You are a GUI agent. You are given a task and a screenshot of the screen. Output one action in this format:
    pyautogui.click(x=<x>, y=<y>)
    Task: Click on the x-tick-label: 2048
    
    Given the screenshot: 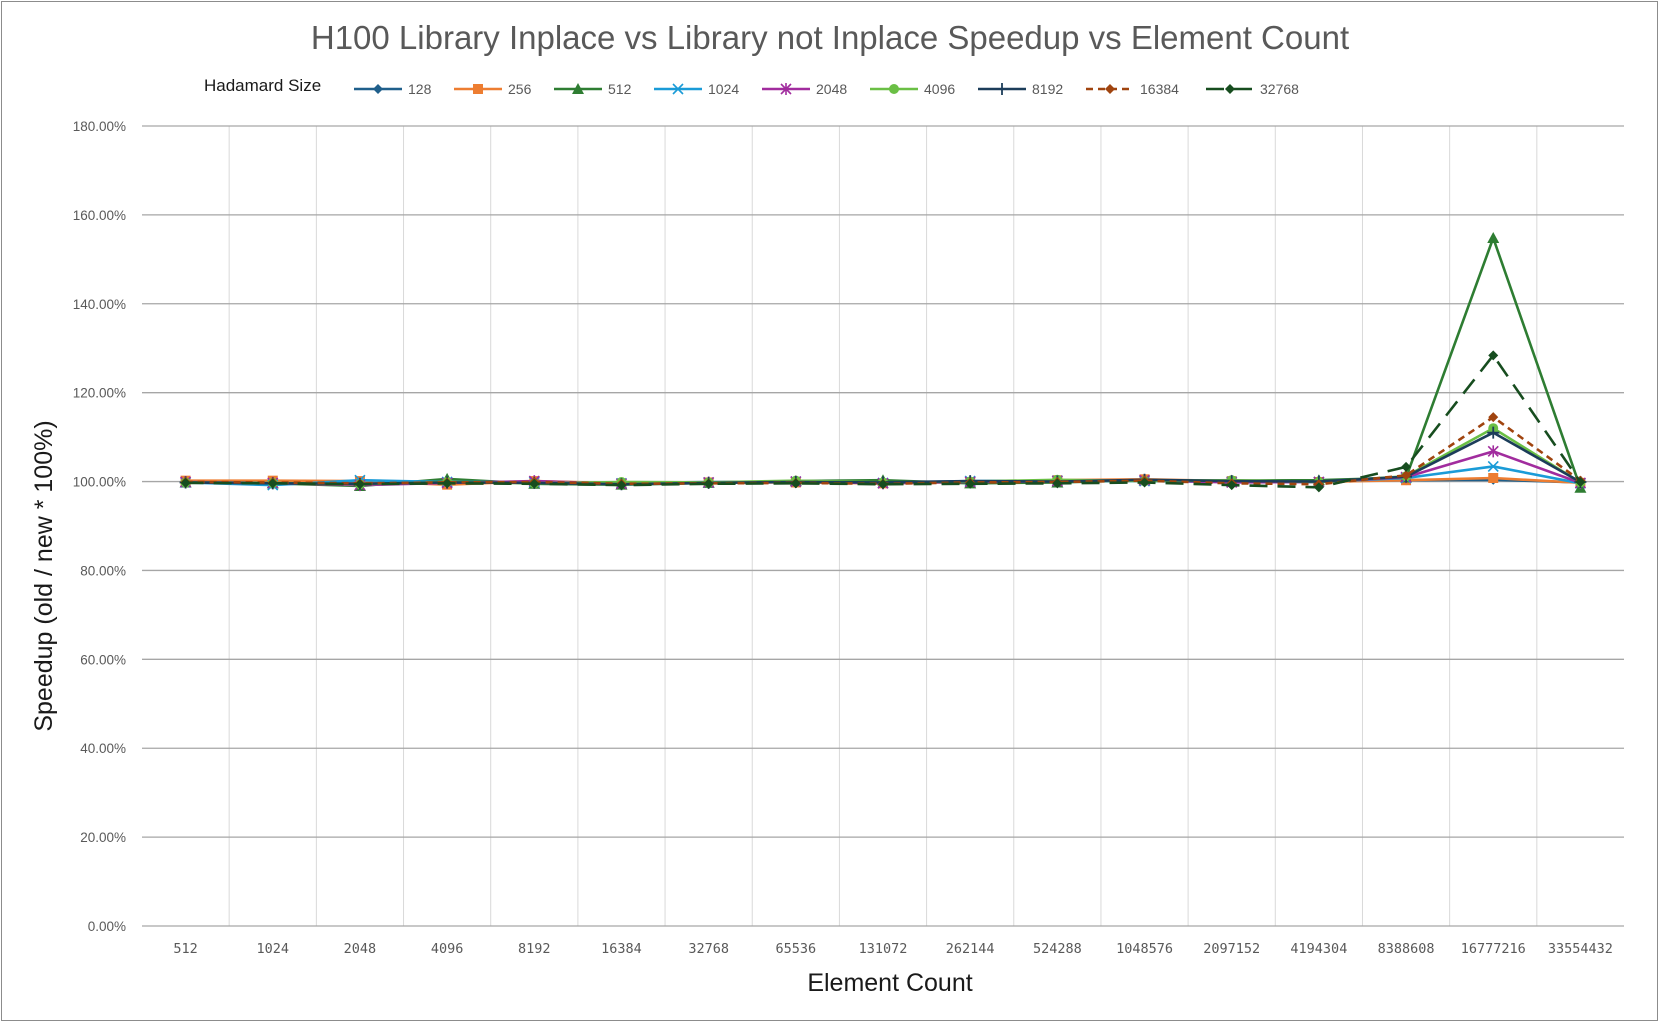 What is the action you would take?
    pyautogui.click(x=360, y=949)
    